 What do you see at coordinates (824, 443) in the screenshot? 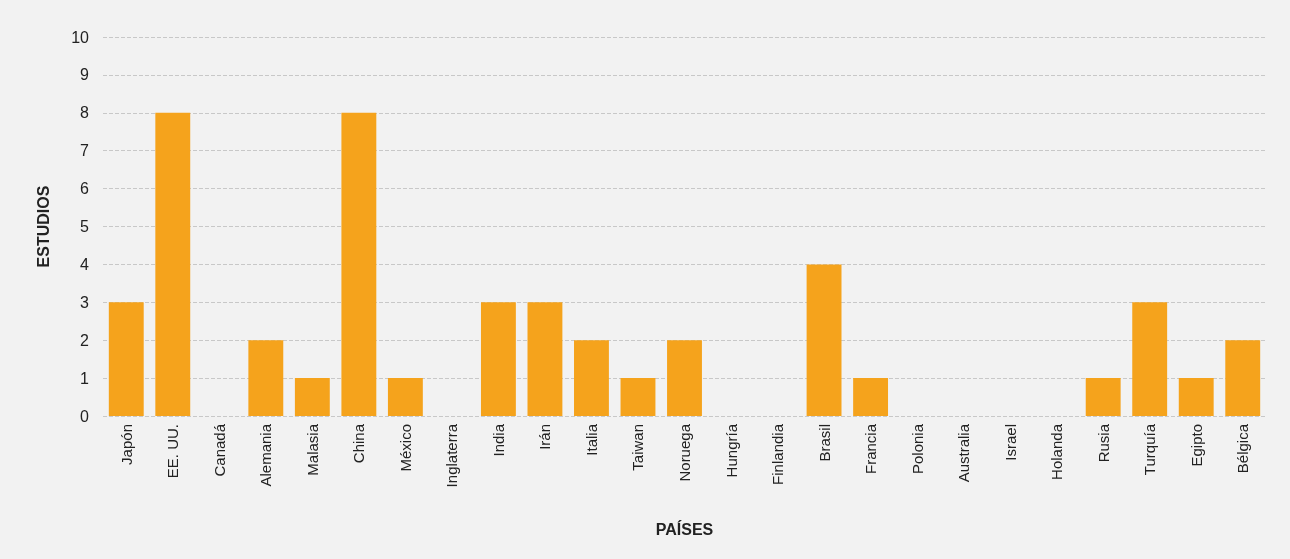
I see `x-tick-label: Brasil` at bounding box center [824, 443].